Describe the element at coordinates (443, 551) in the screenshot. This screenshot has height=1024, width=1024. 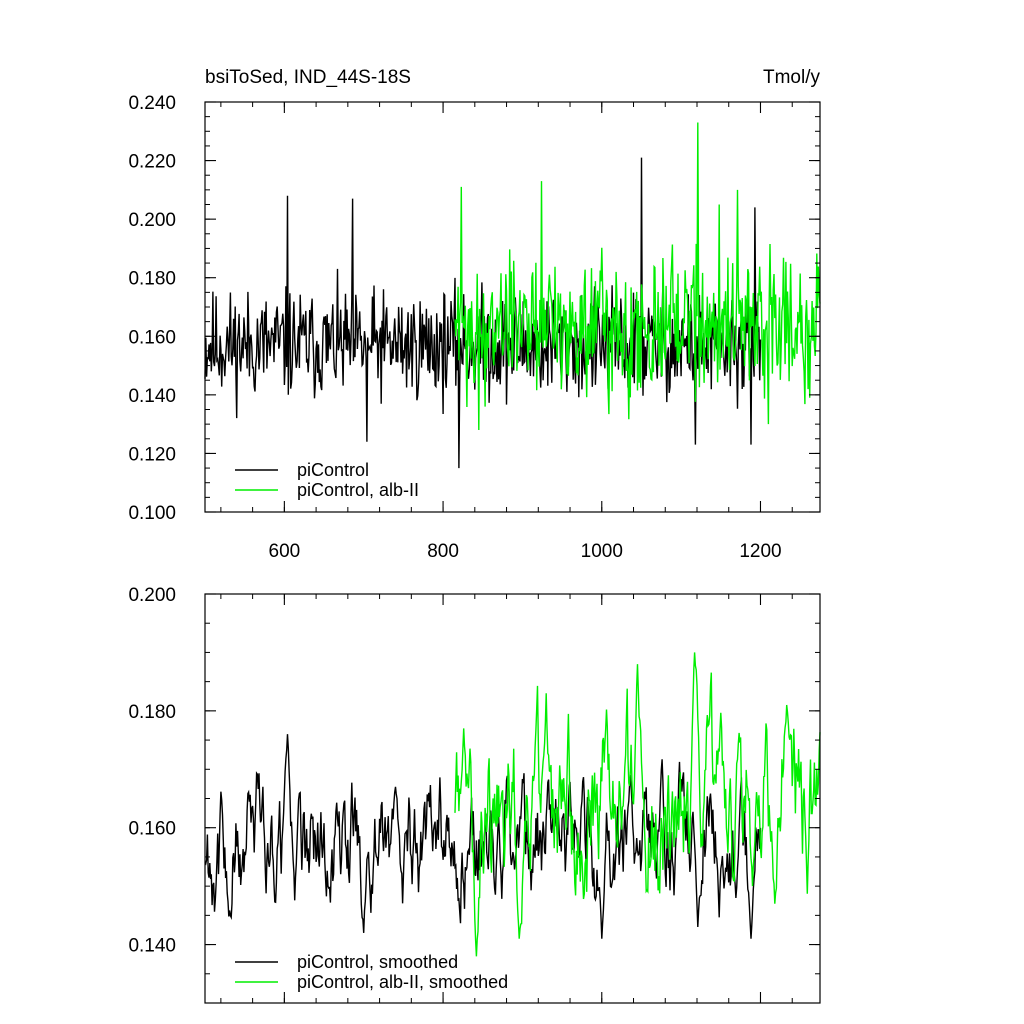
I see `x-tick-label: 800` at that location.